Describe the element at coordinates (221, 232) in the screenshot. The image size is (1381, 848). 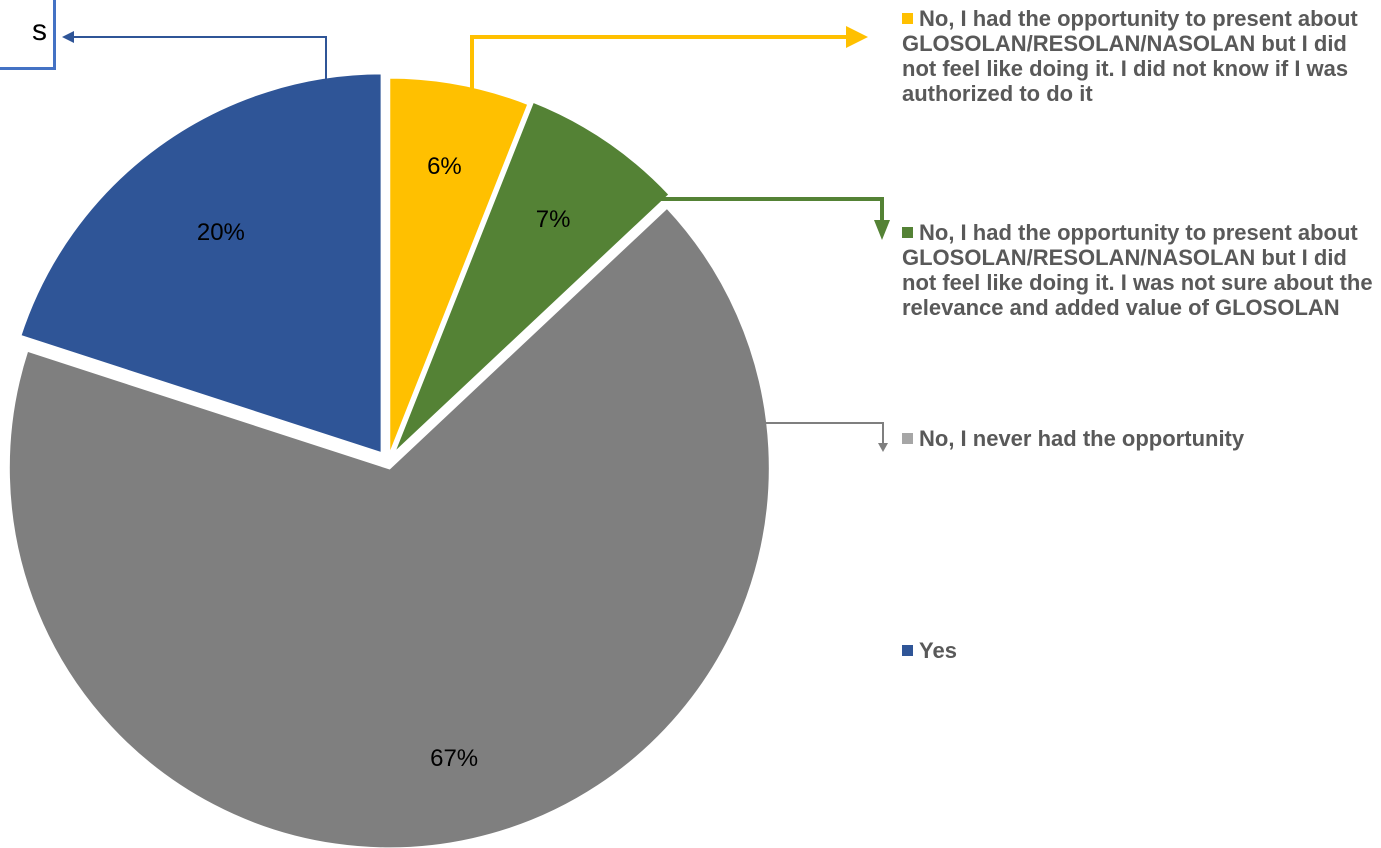
I see `data-label: 20%` at that location.